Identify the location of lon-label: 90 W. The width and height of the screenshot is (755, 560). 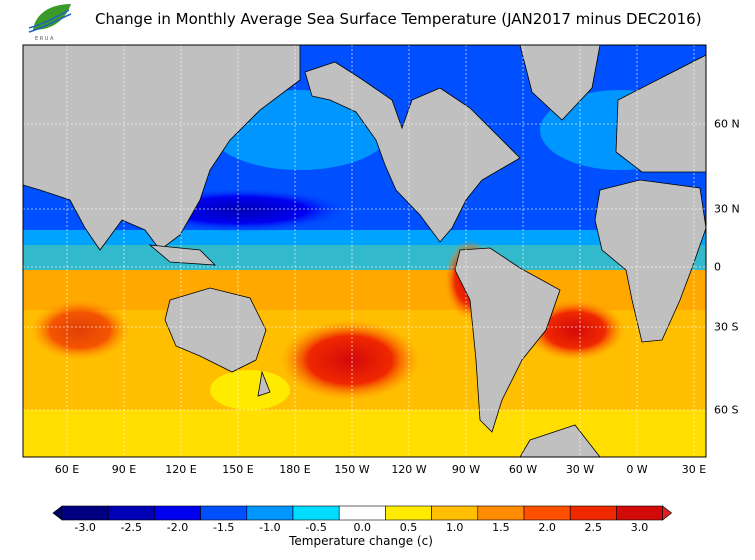
(466, 469).